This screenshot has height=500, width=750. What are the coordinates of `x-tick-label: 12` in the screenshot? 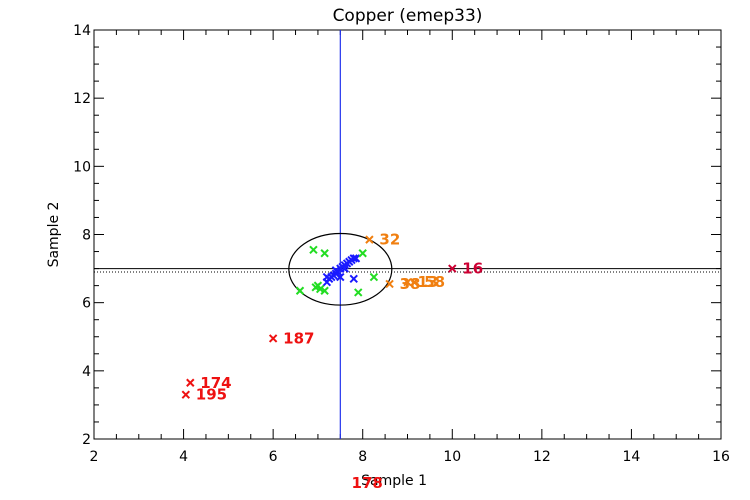 It's located at (542, 457).